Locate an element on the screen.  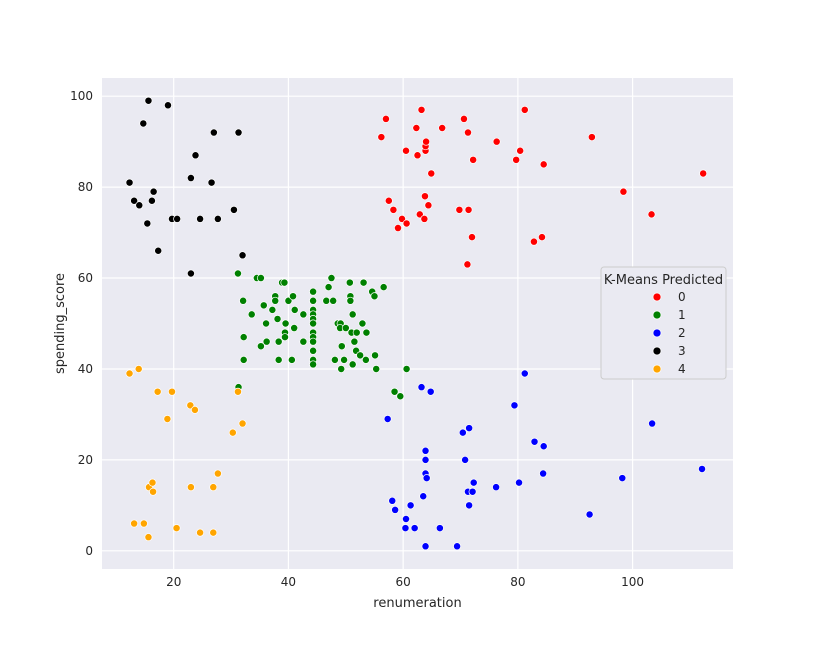
legend-box is located at coordinates (663, 323).